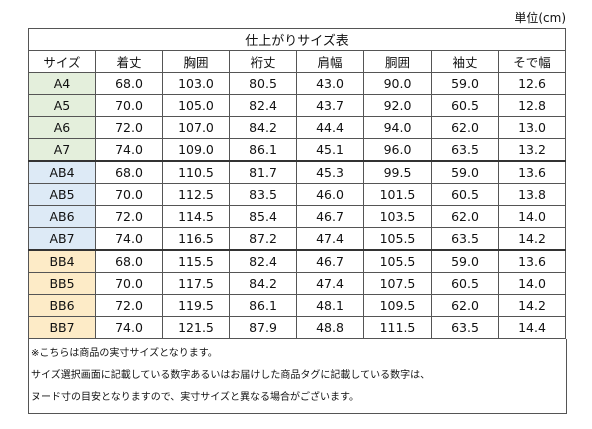 Image resolution: width=592 pixels, height=429 pixels. I want to click on table-row: AB6 72.0 114.5 85.4 46.7 103.5 62.0 14.0, so click(297, 216).